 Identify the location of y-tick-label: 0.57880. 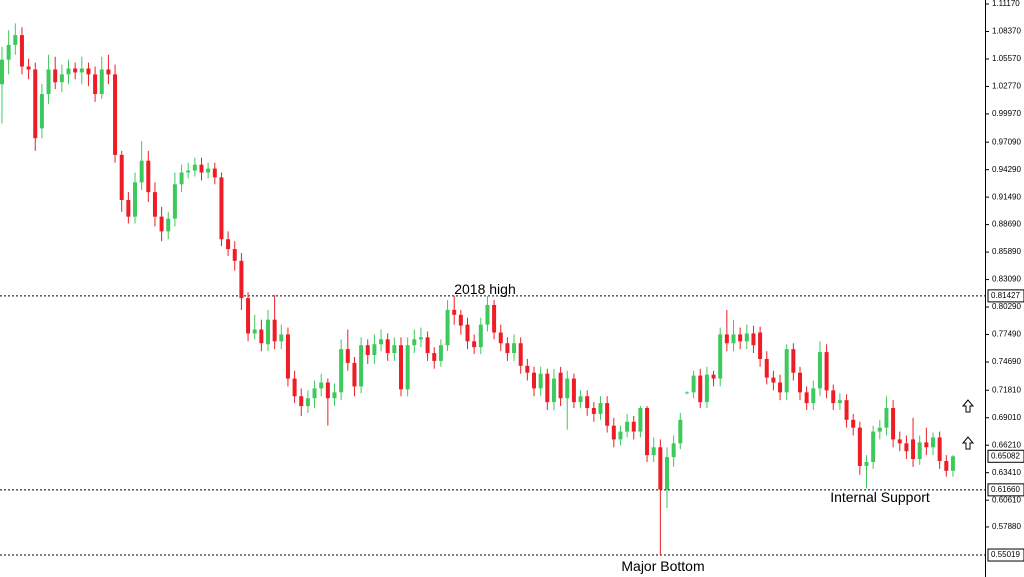
(1006, 526).